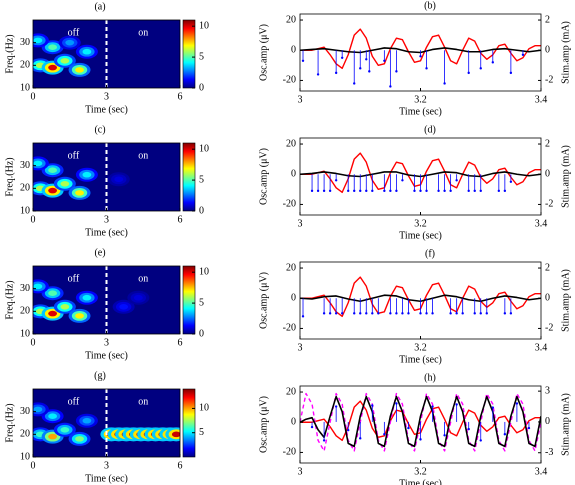  I want to click on panel-label: (e), so click(99, 252).